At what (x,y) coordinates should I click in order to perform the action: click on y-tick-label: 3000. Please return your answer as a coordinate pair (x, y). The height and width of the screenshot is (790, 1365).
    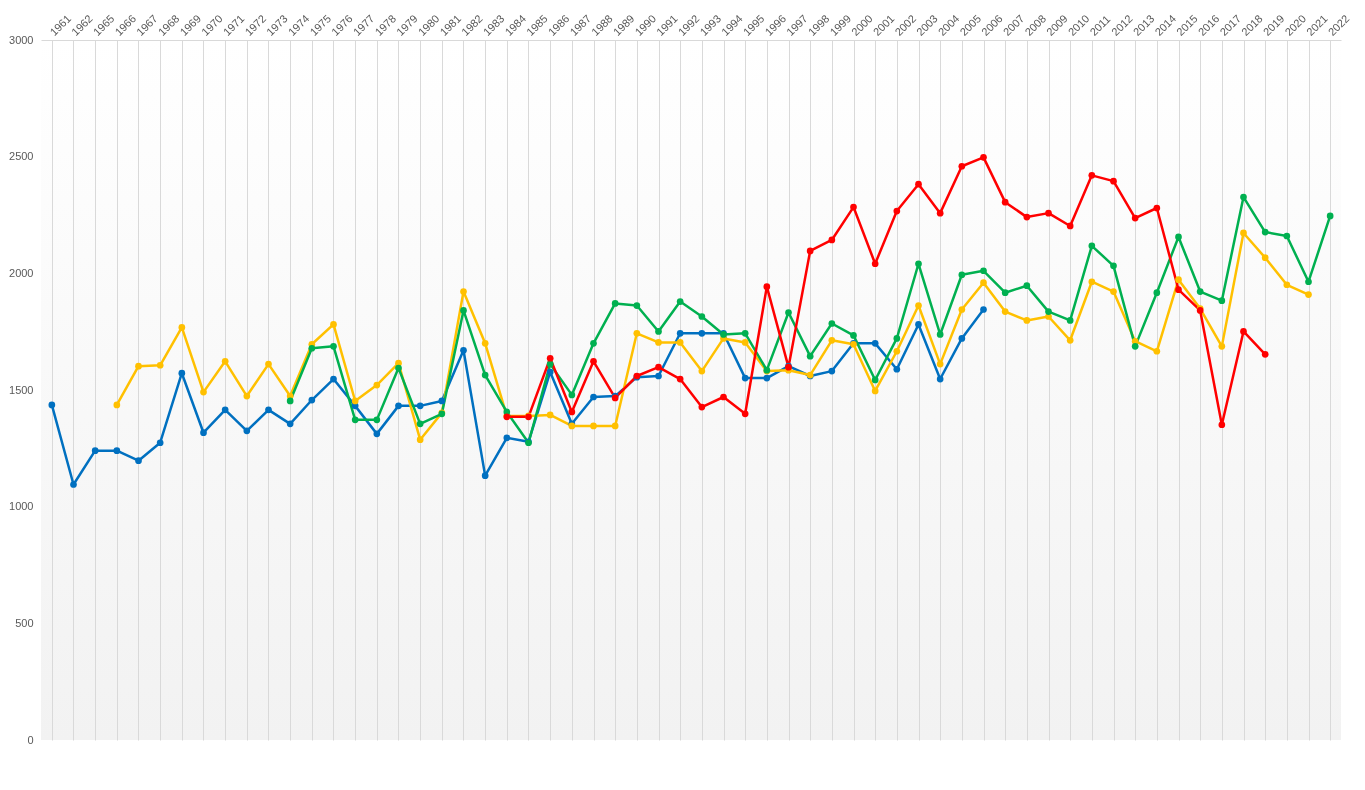
    Looking at the image, I should click on (21, 39).